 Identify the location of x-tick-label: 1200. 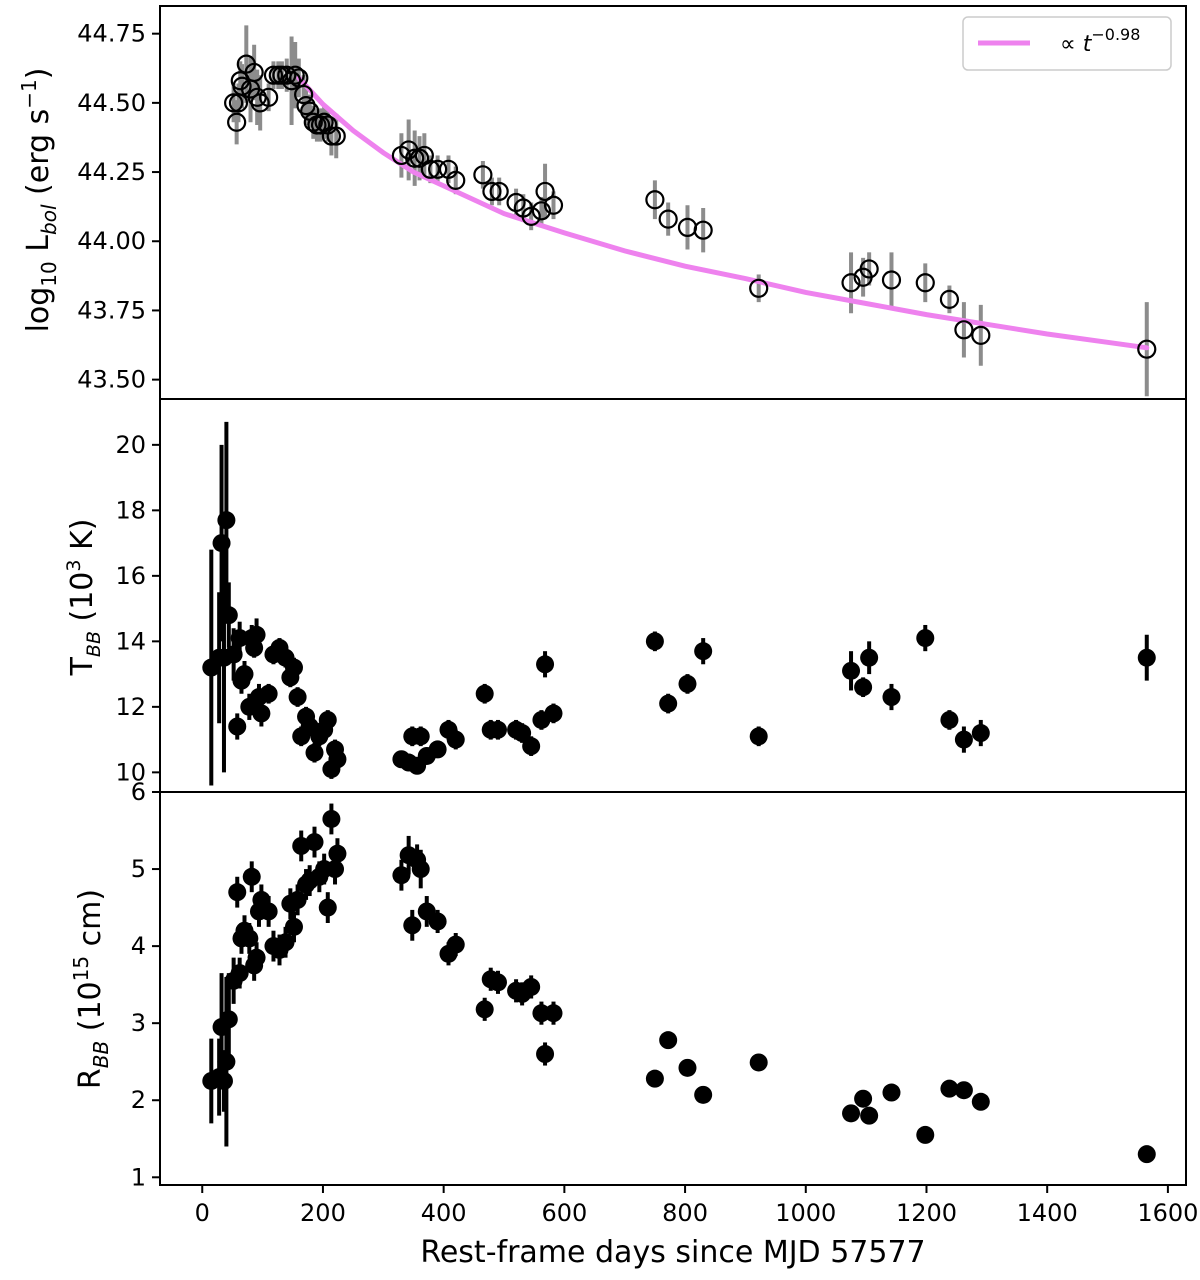
(926, 1213).